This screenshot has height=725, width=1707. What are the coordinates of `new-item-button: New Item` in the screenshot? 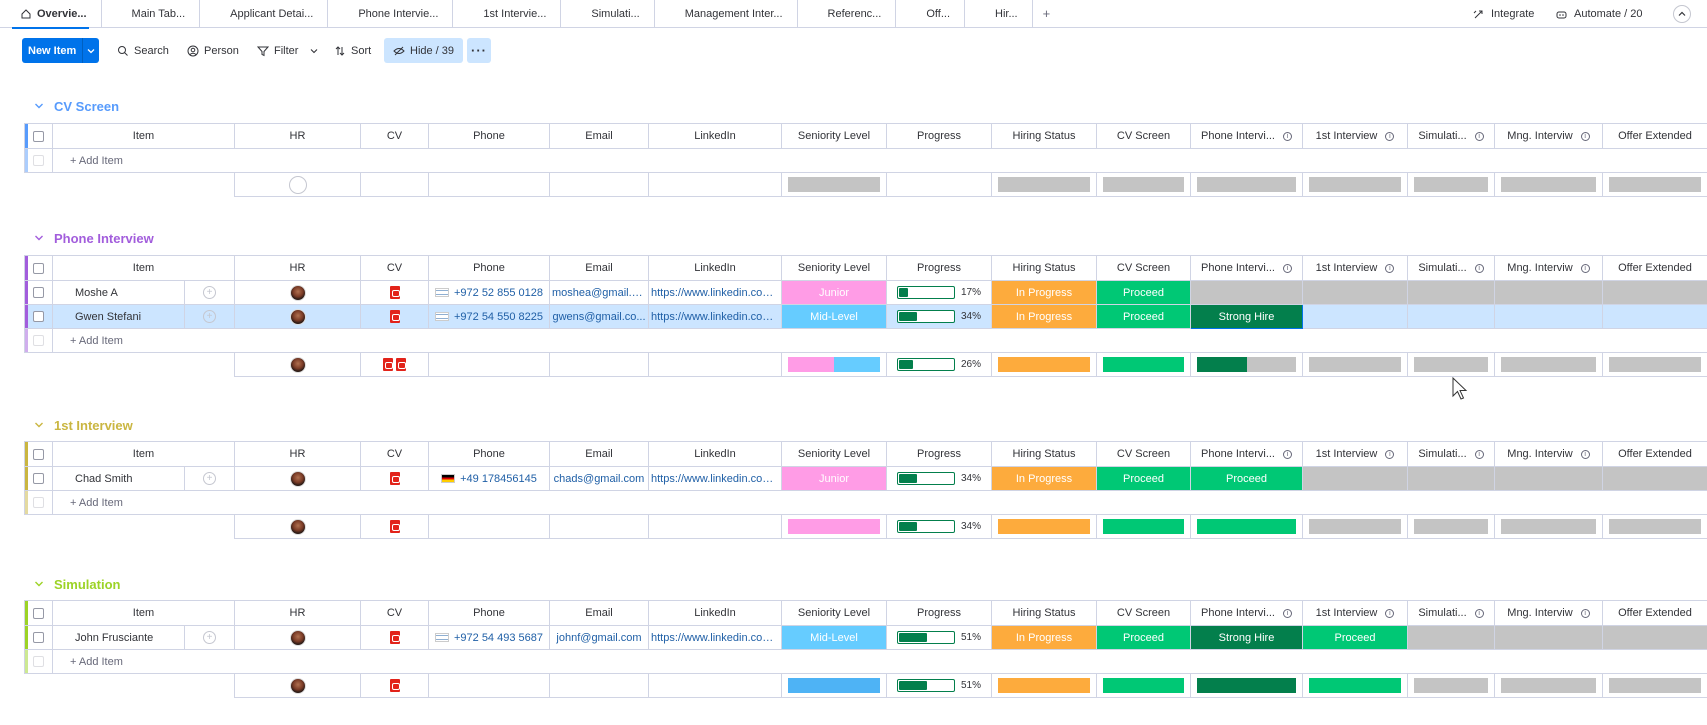 It's located at (60, 50).